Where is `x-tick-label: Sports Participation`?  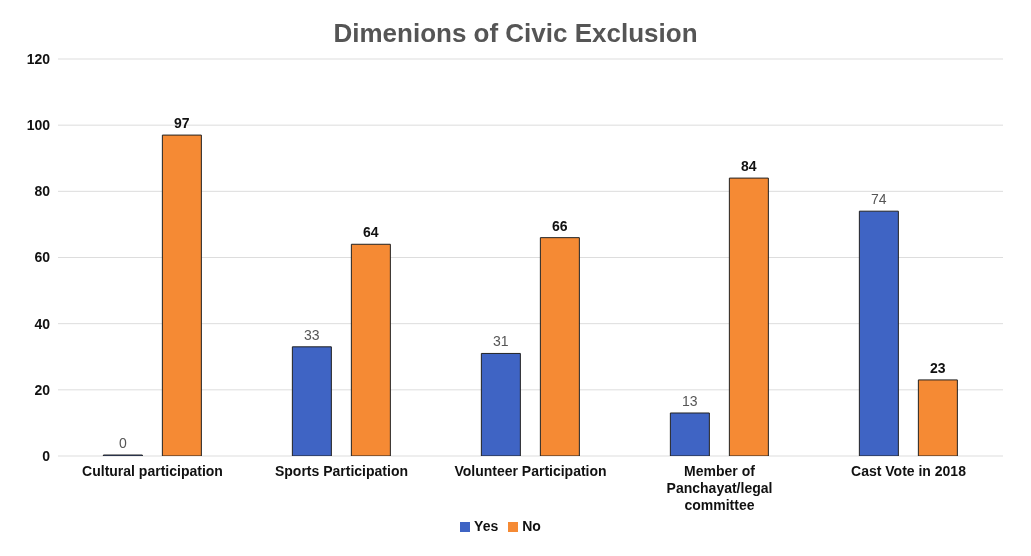 x-tick-label: Sports Participation is located at coordinates (341, 471).